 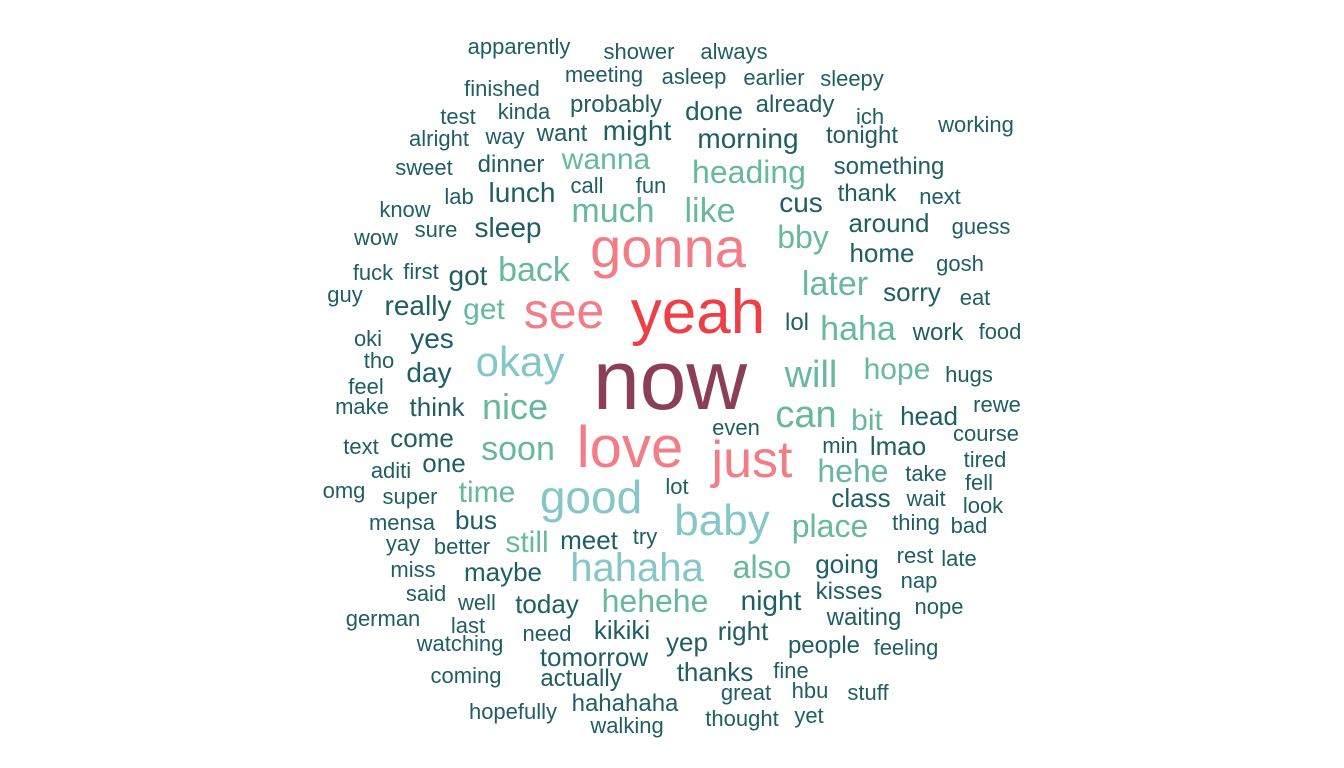 I want to click on word-always: always, so click(x=734, y=51).